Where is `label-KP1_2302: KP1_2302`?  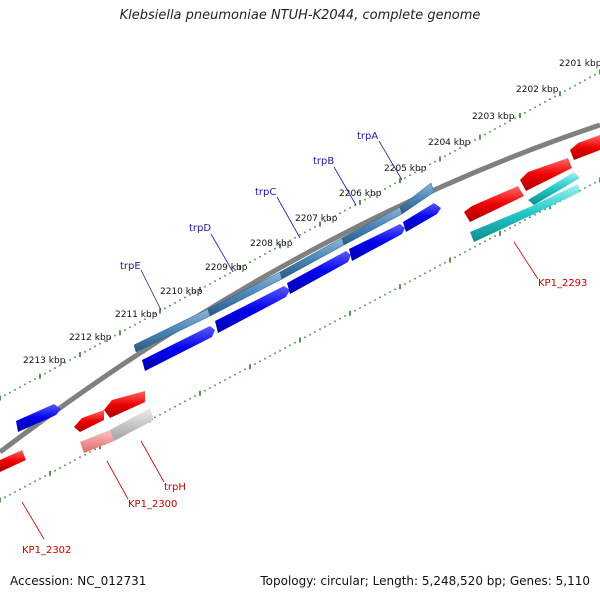
label-KP1_2302: KP1_2302 is located at coordinates (46, 550).